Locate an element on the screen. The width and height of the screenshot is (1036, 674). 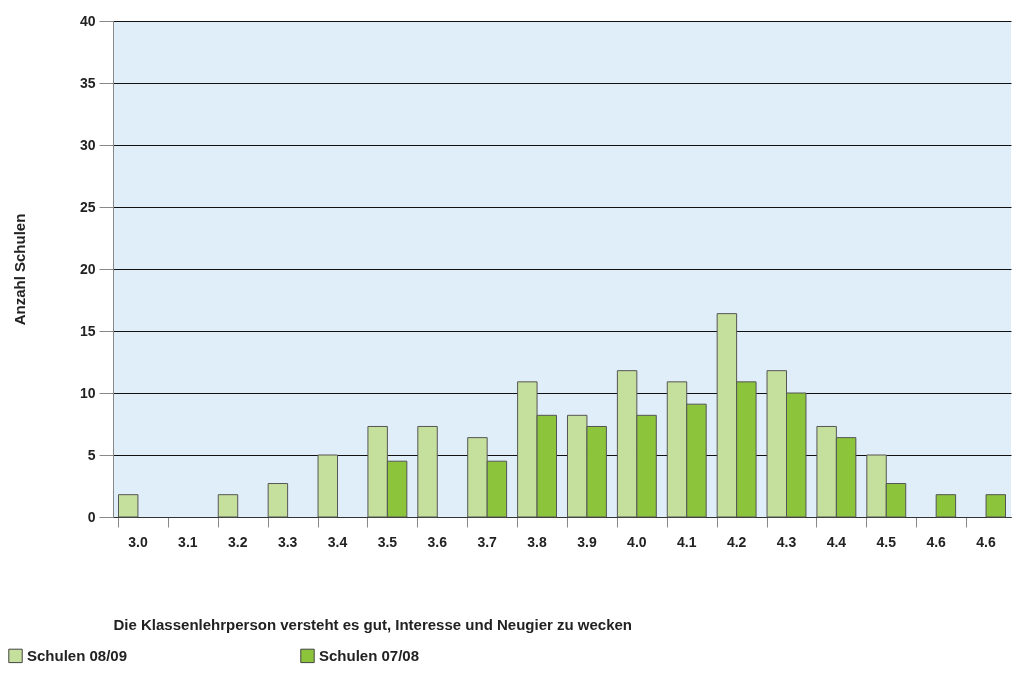
x-tick-label: 3.3 is located at coordinates (287, 541).